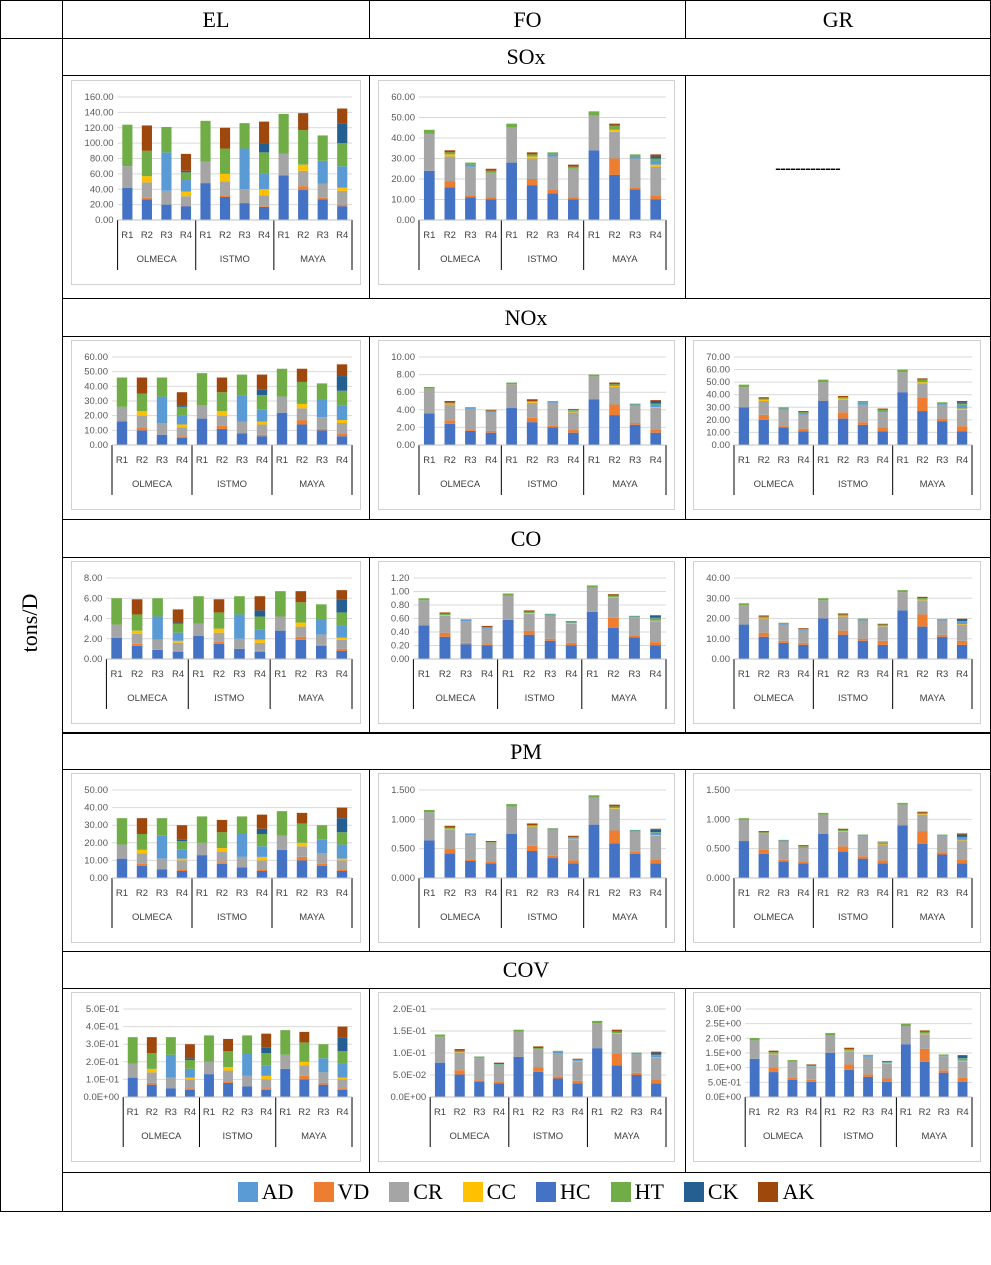 The width and height of the screenshot is (991, 1265). What do you see at coordinates (93, 578) in the screenshot?
I see `y-tick-label: 8.00` at bounding box center [93, 578].